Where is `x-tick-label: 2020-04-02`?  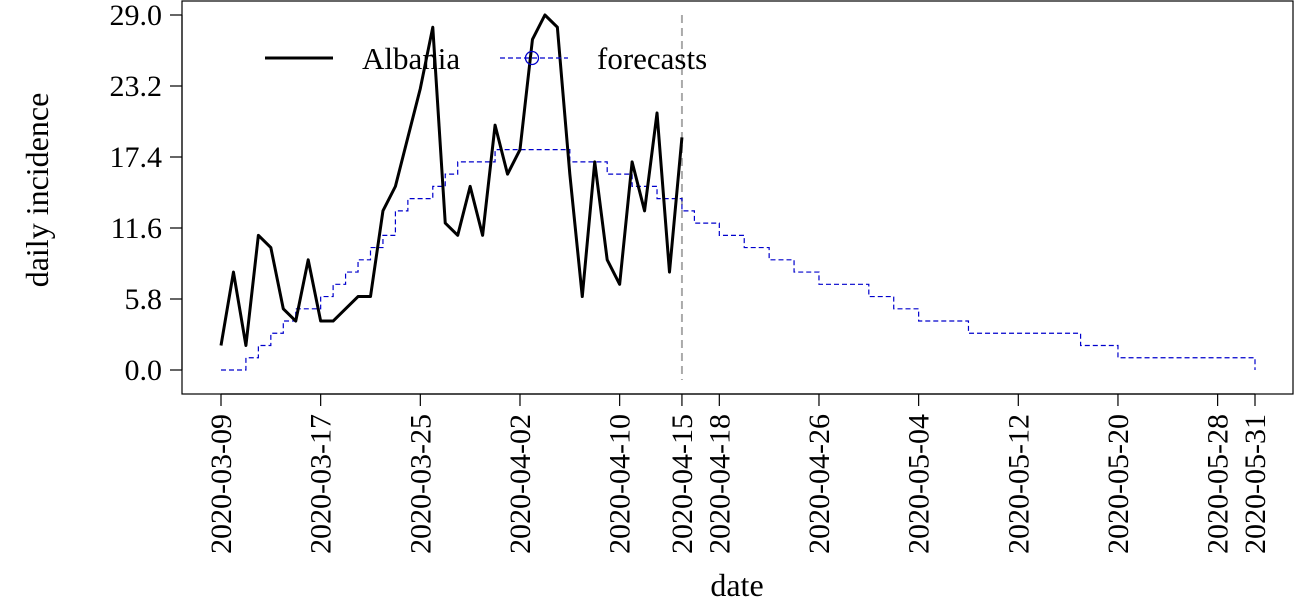 x-tick-label: 2020-04-02 is located at coordinates (520, 484).